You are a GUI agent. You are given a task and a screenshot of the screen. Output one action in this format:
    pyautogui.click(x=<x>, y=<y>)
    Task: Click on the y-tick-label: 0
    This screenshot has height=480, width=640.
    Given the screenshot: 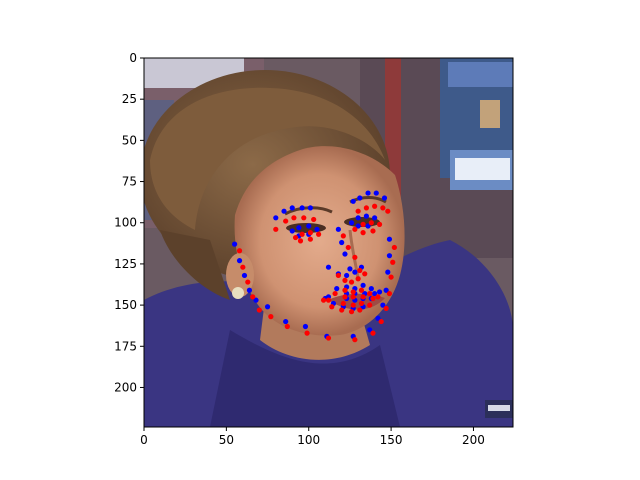 What is the action you would take?
    pyautogui.click(x=133, y=58)
    